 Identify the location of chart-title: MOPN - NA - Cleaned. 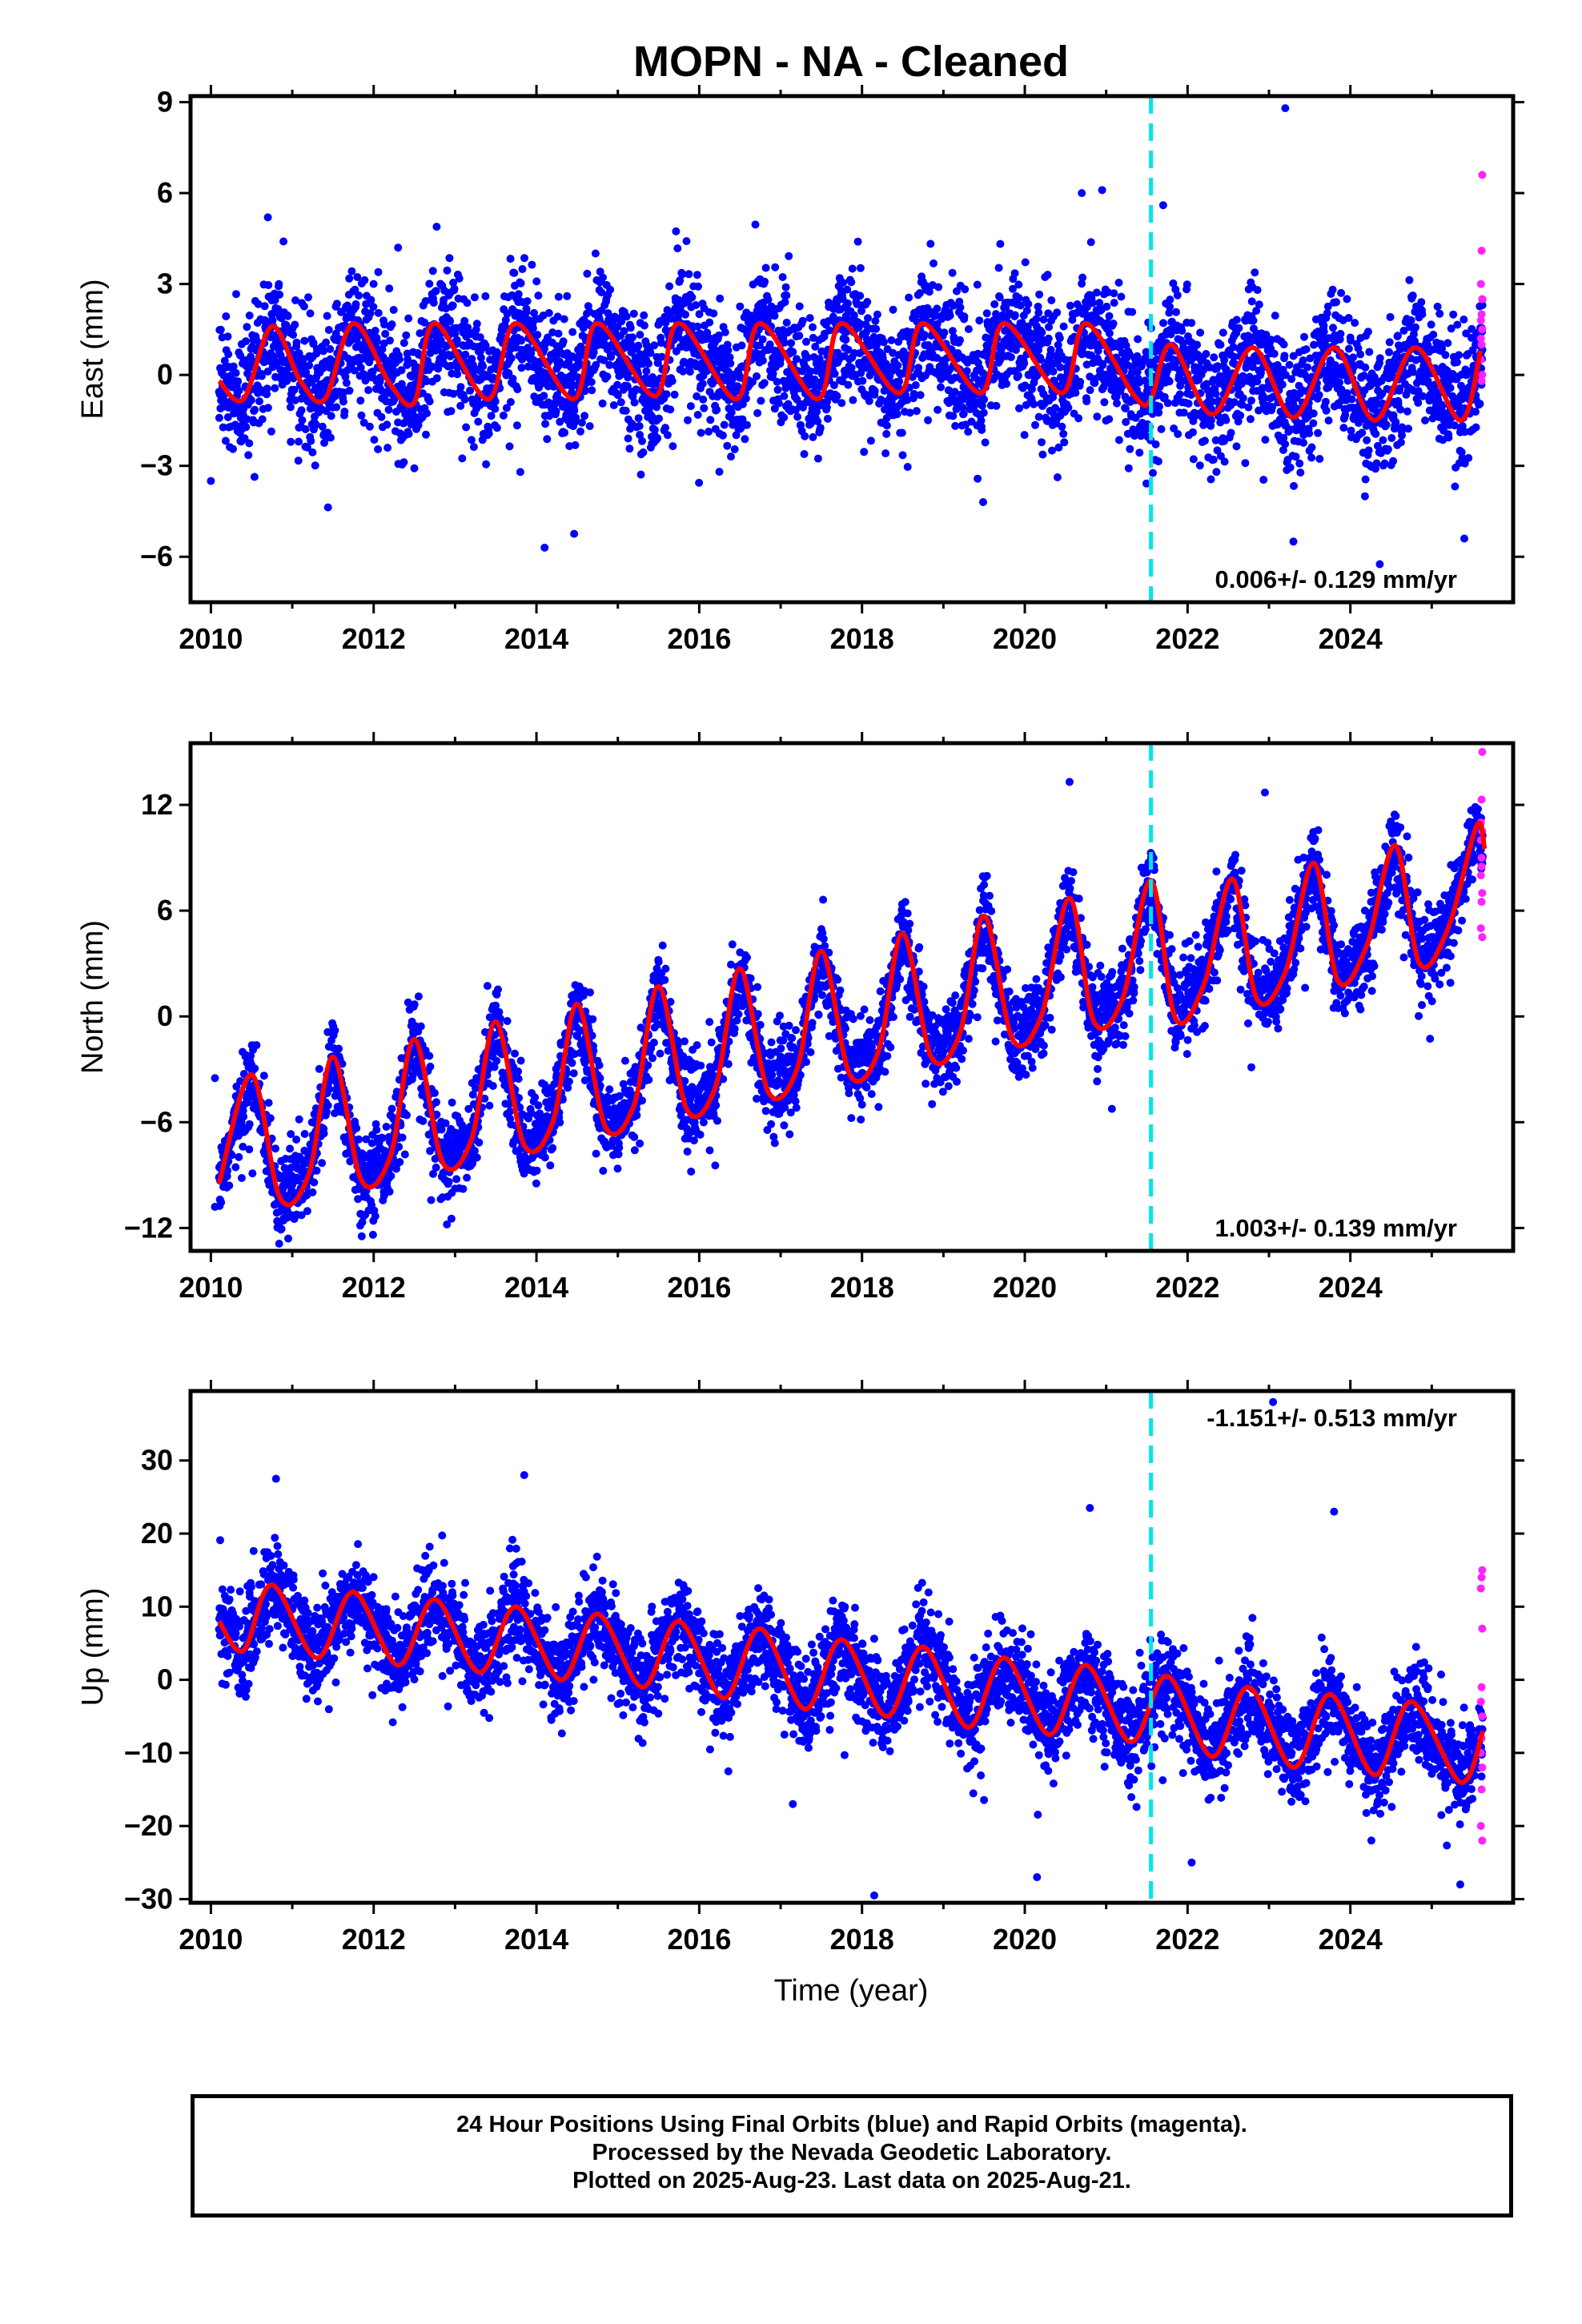
(851, 62).